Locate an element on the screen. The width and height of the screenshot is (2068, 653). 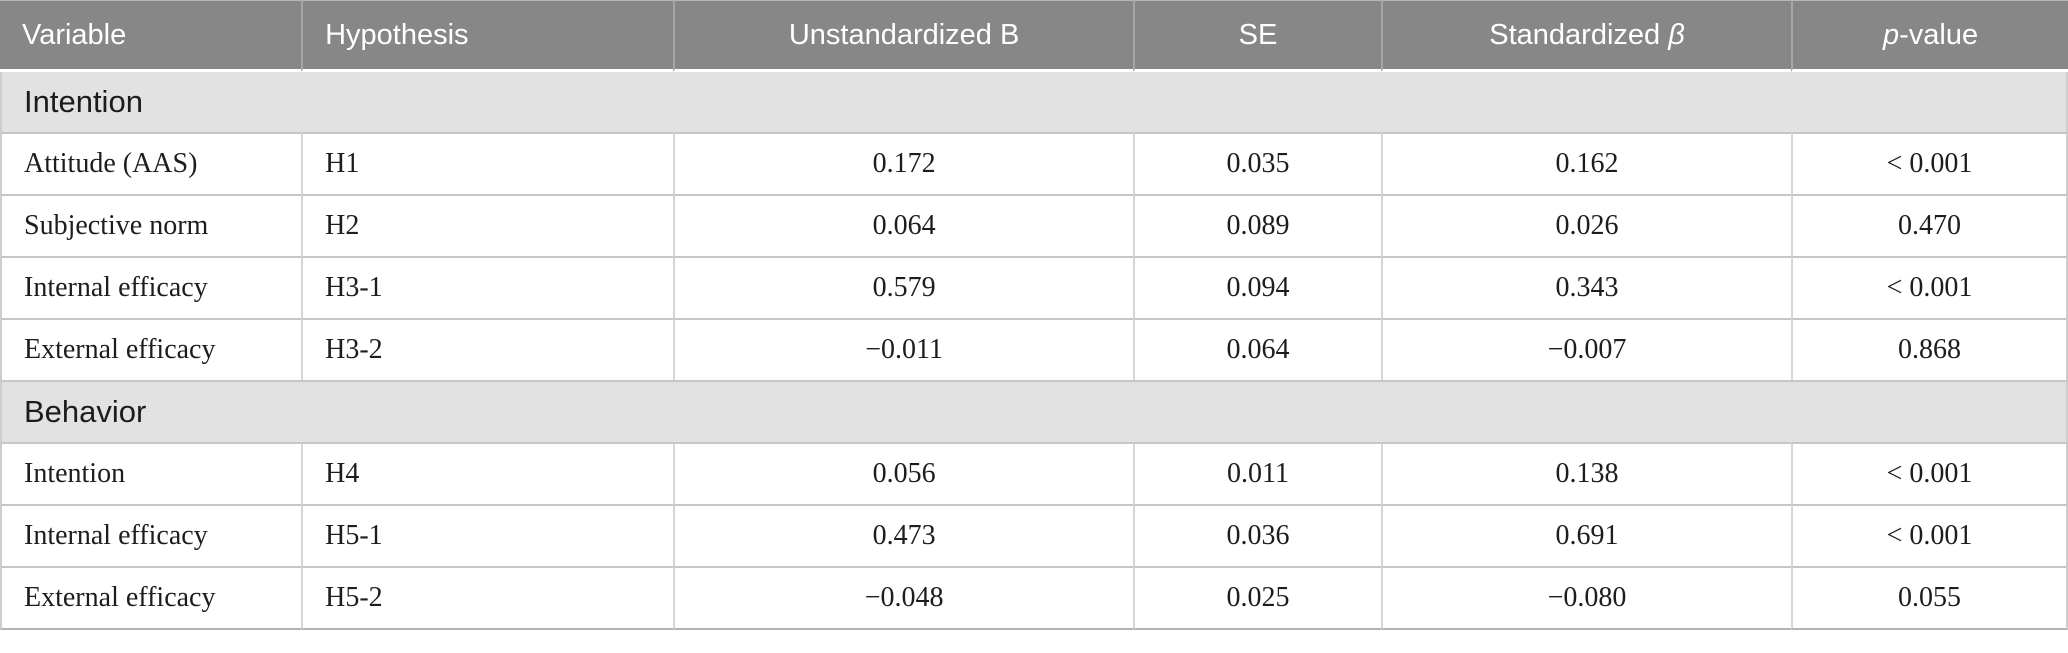
section-title: Behavior is located at coordinates (1034, 411).